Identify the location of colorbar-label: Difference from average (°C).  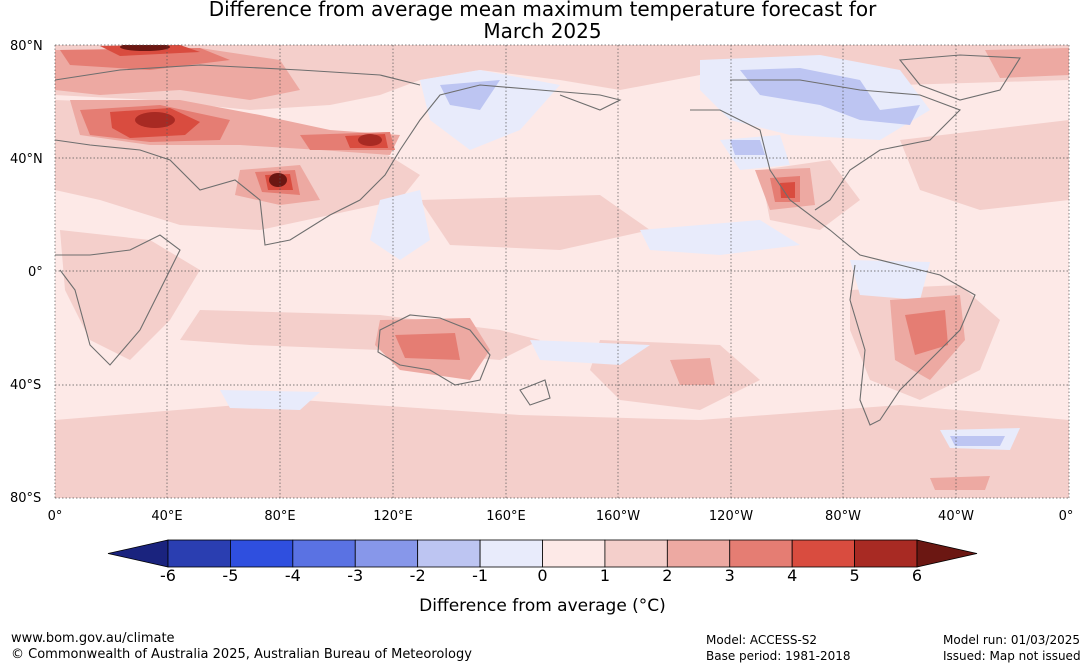
(542, 606).